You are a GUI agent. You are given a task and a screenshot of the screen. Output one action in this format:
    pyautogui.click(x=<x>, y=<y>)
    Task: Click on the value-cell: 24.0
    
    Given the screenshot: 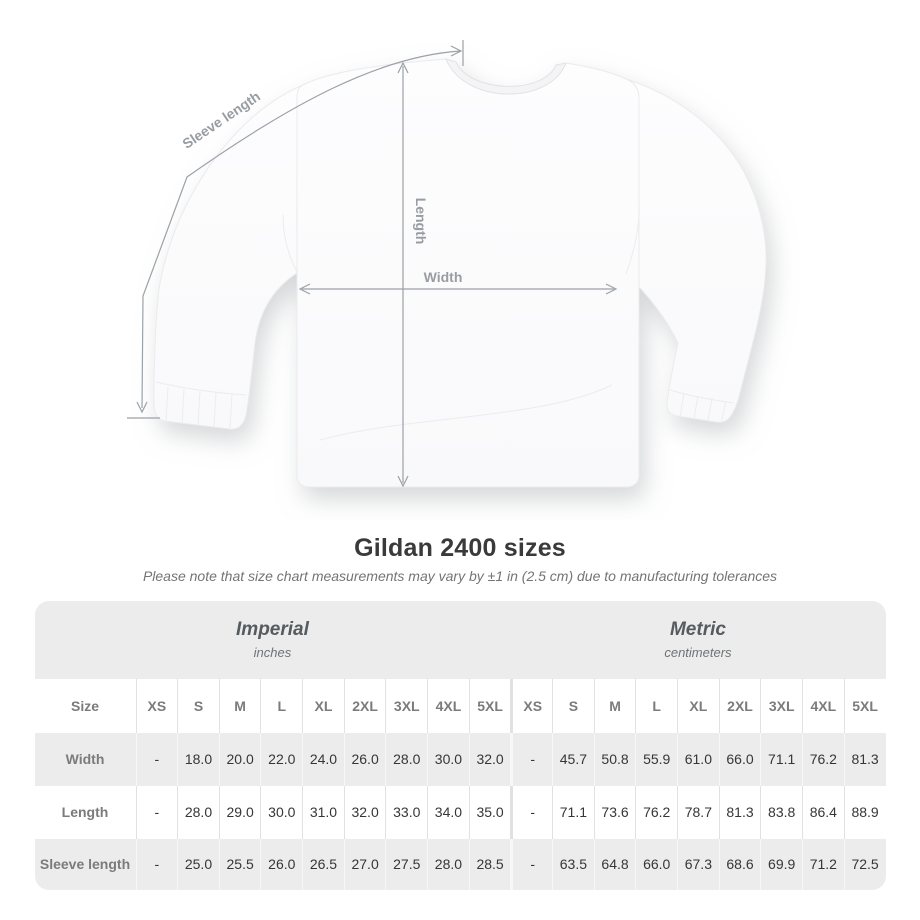 What is the action you would take?
    pyautogui.click(x=323, y=759)
    